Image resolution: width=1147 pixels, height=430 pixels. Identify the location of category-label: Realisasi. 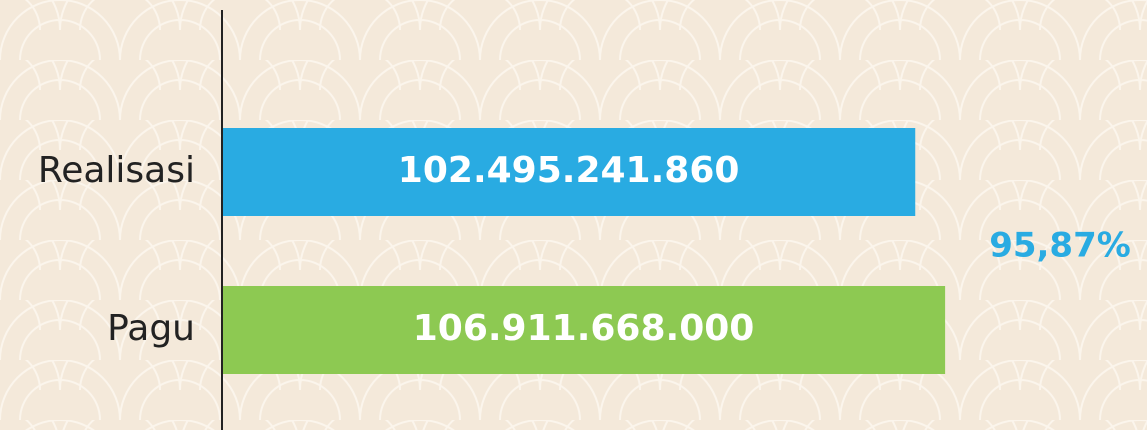
(116, 170).